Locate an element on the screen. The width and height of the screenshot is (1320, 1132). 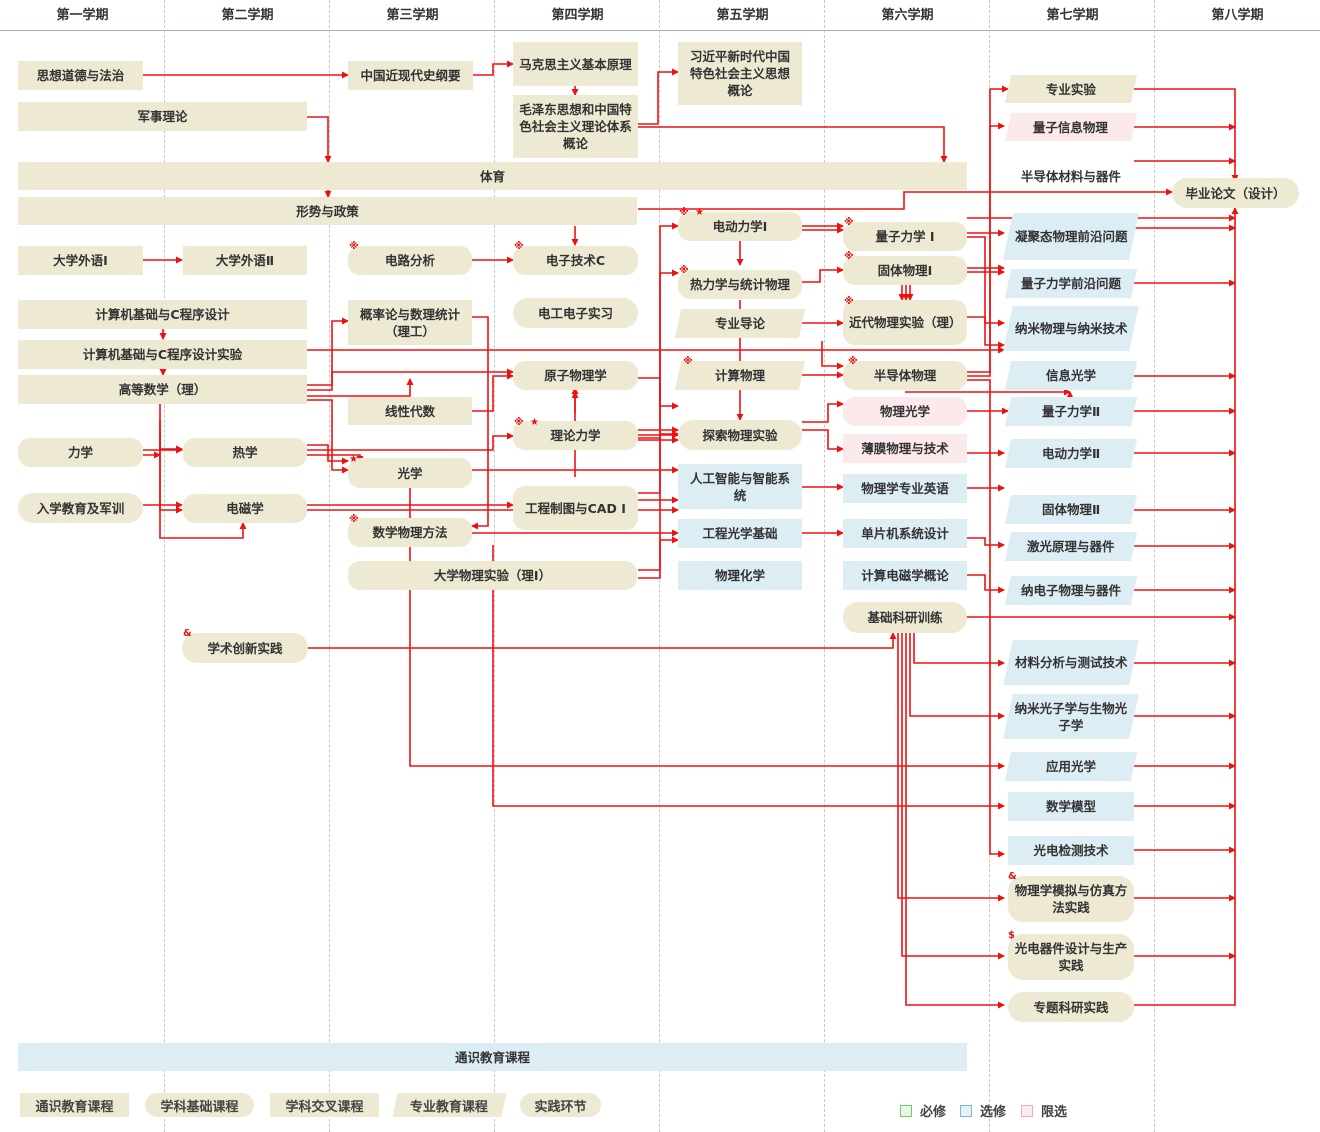
course-jckyxl: 基础科研训练 is located at coordinates (905, 617).